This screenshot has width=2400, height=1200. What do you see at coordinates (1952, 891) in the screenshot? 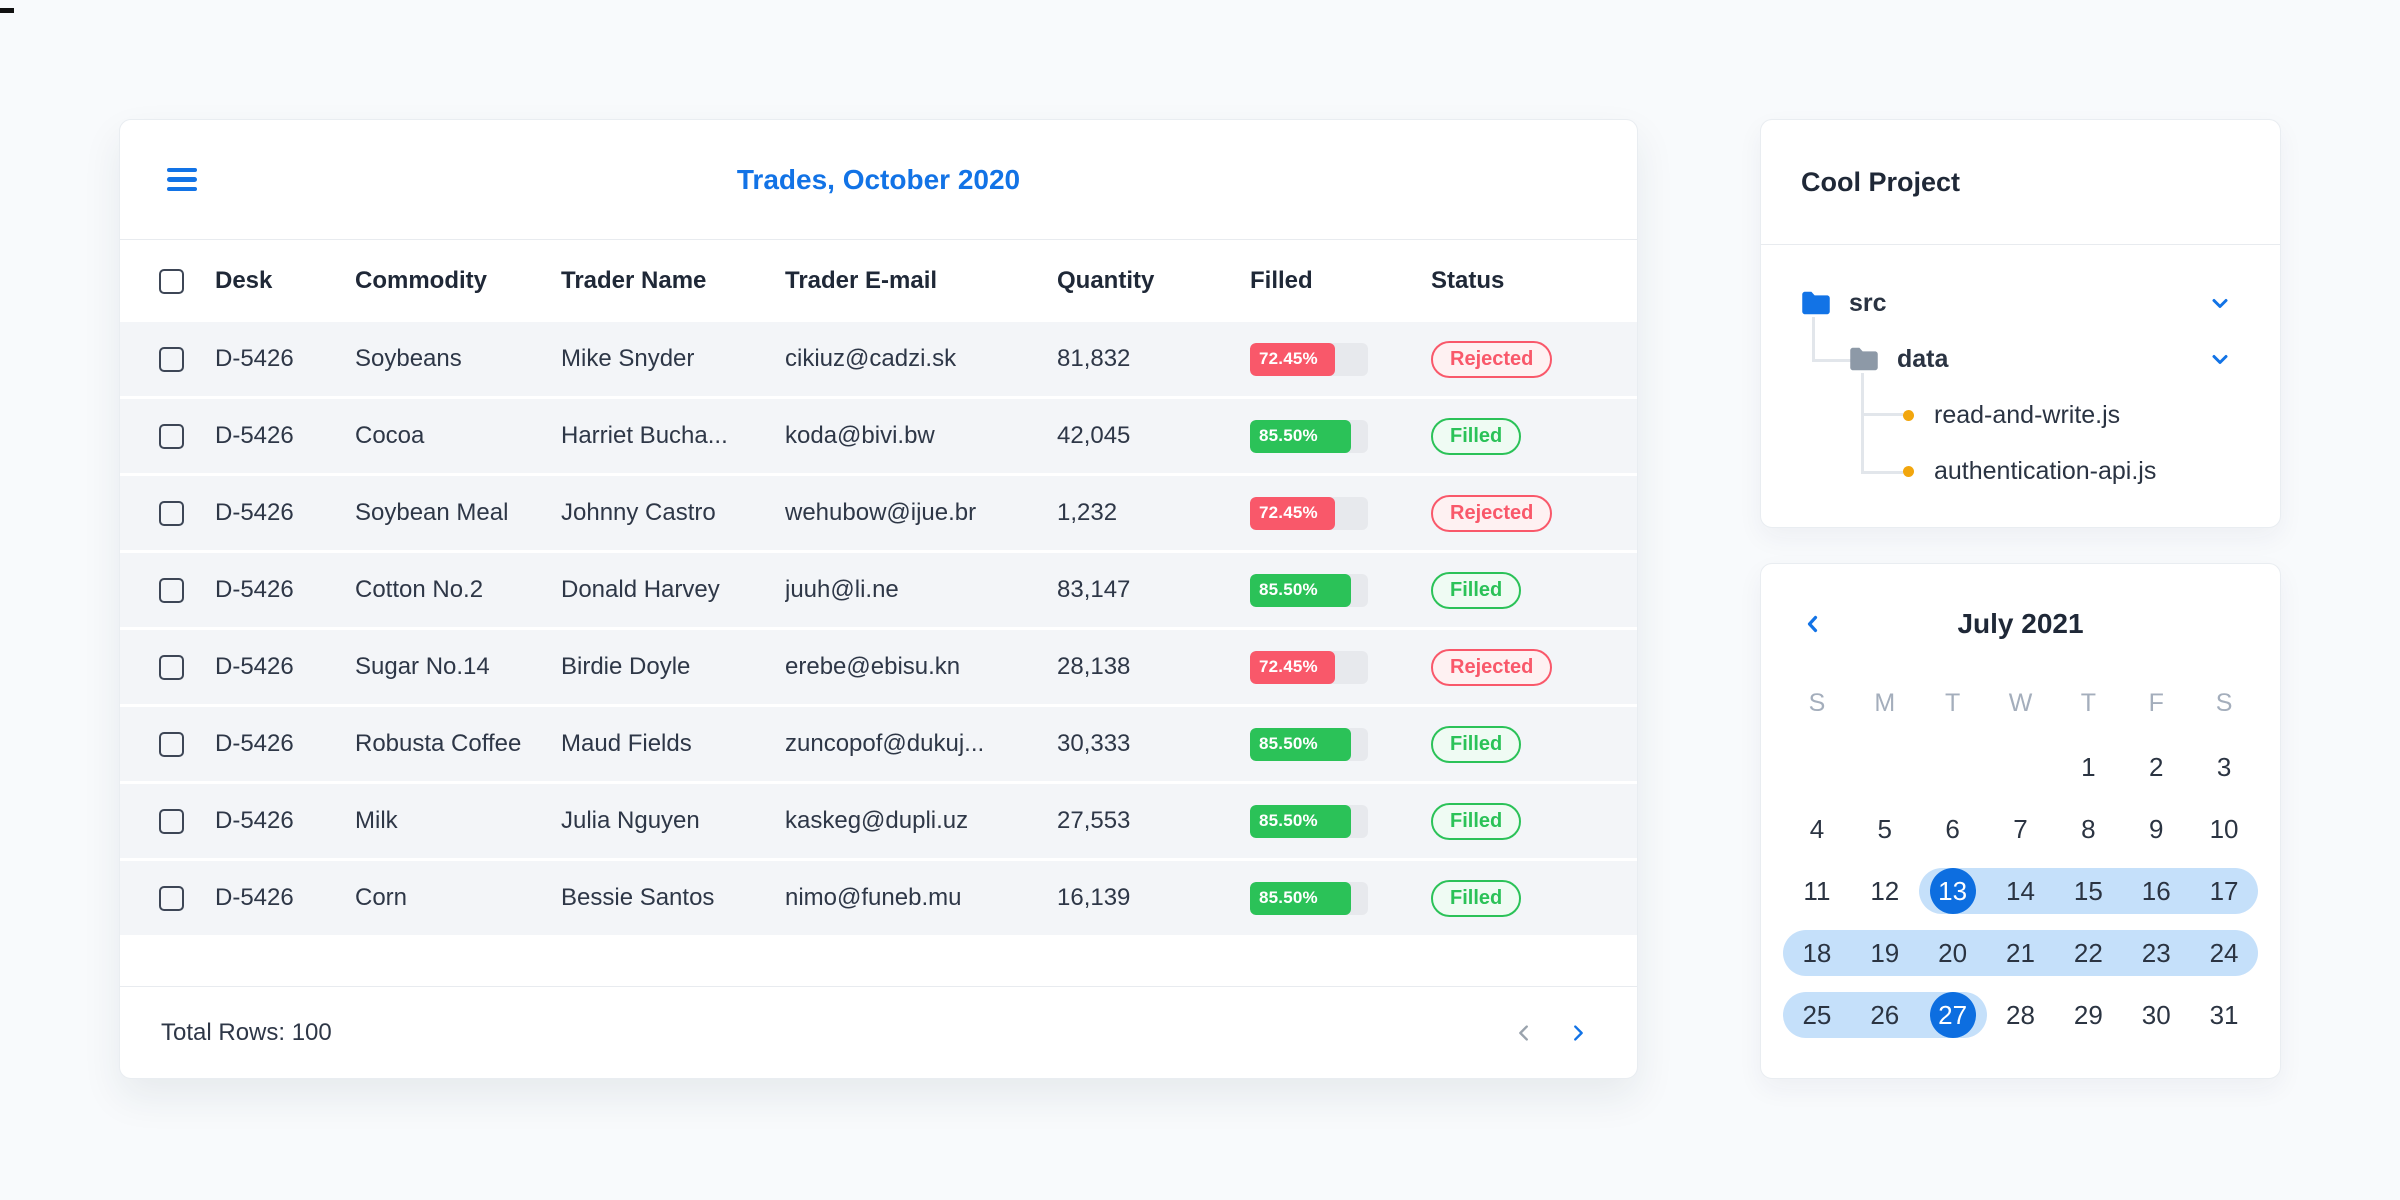
I see `calendar-day: 13` at bounding box center [1952, 891].